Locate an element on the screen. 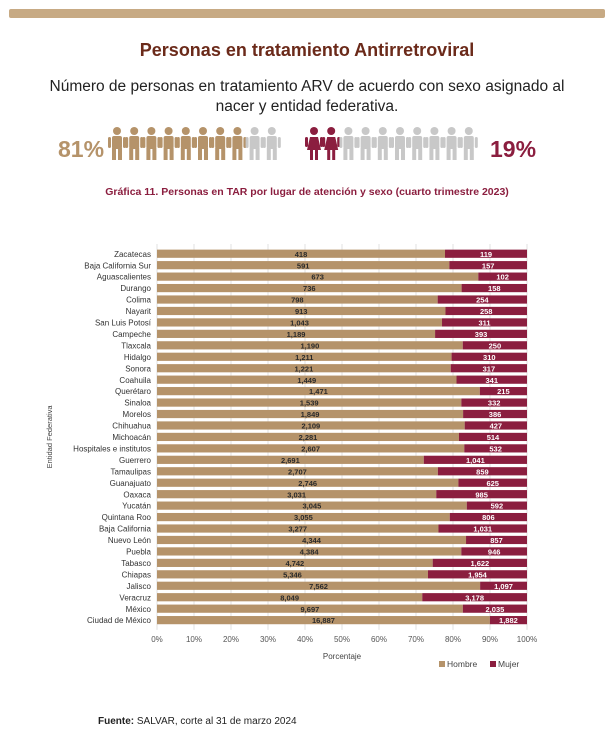 This screenshot has width=614, height=742. data-label-mujer: 119 is located at coordinates (486, 254).